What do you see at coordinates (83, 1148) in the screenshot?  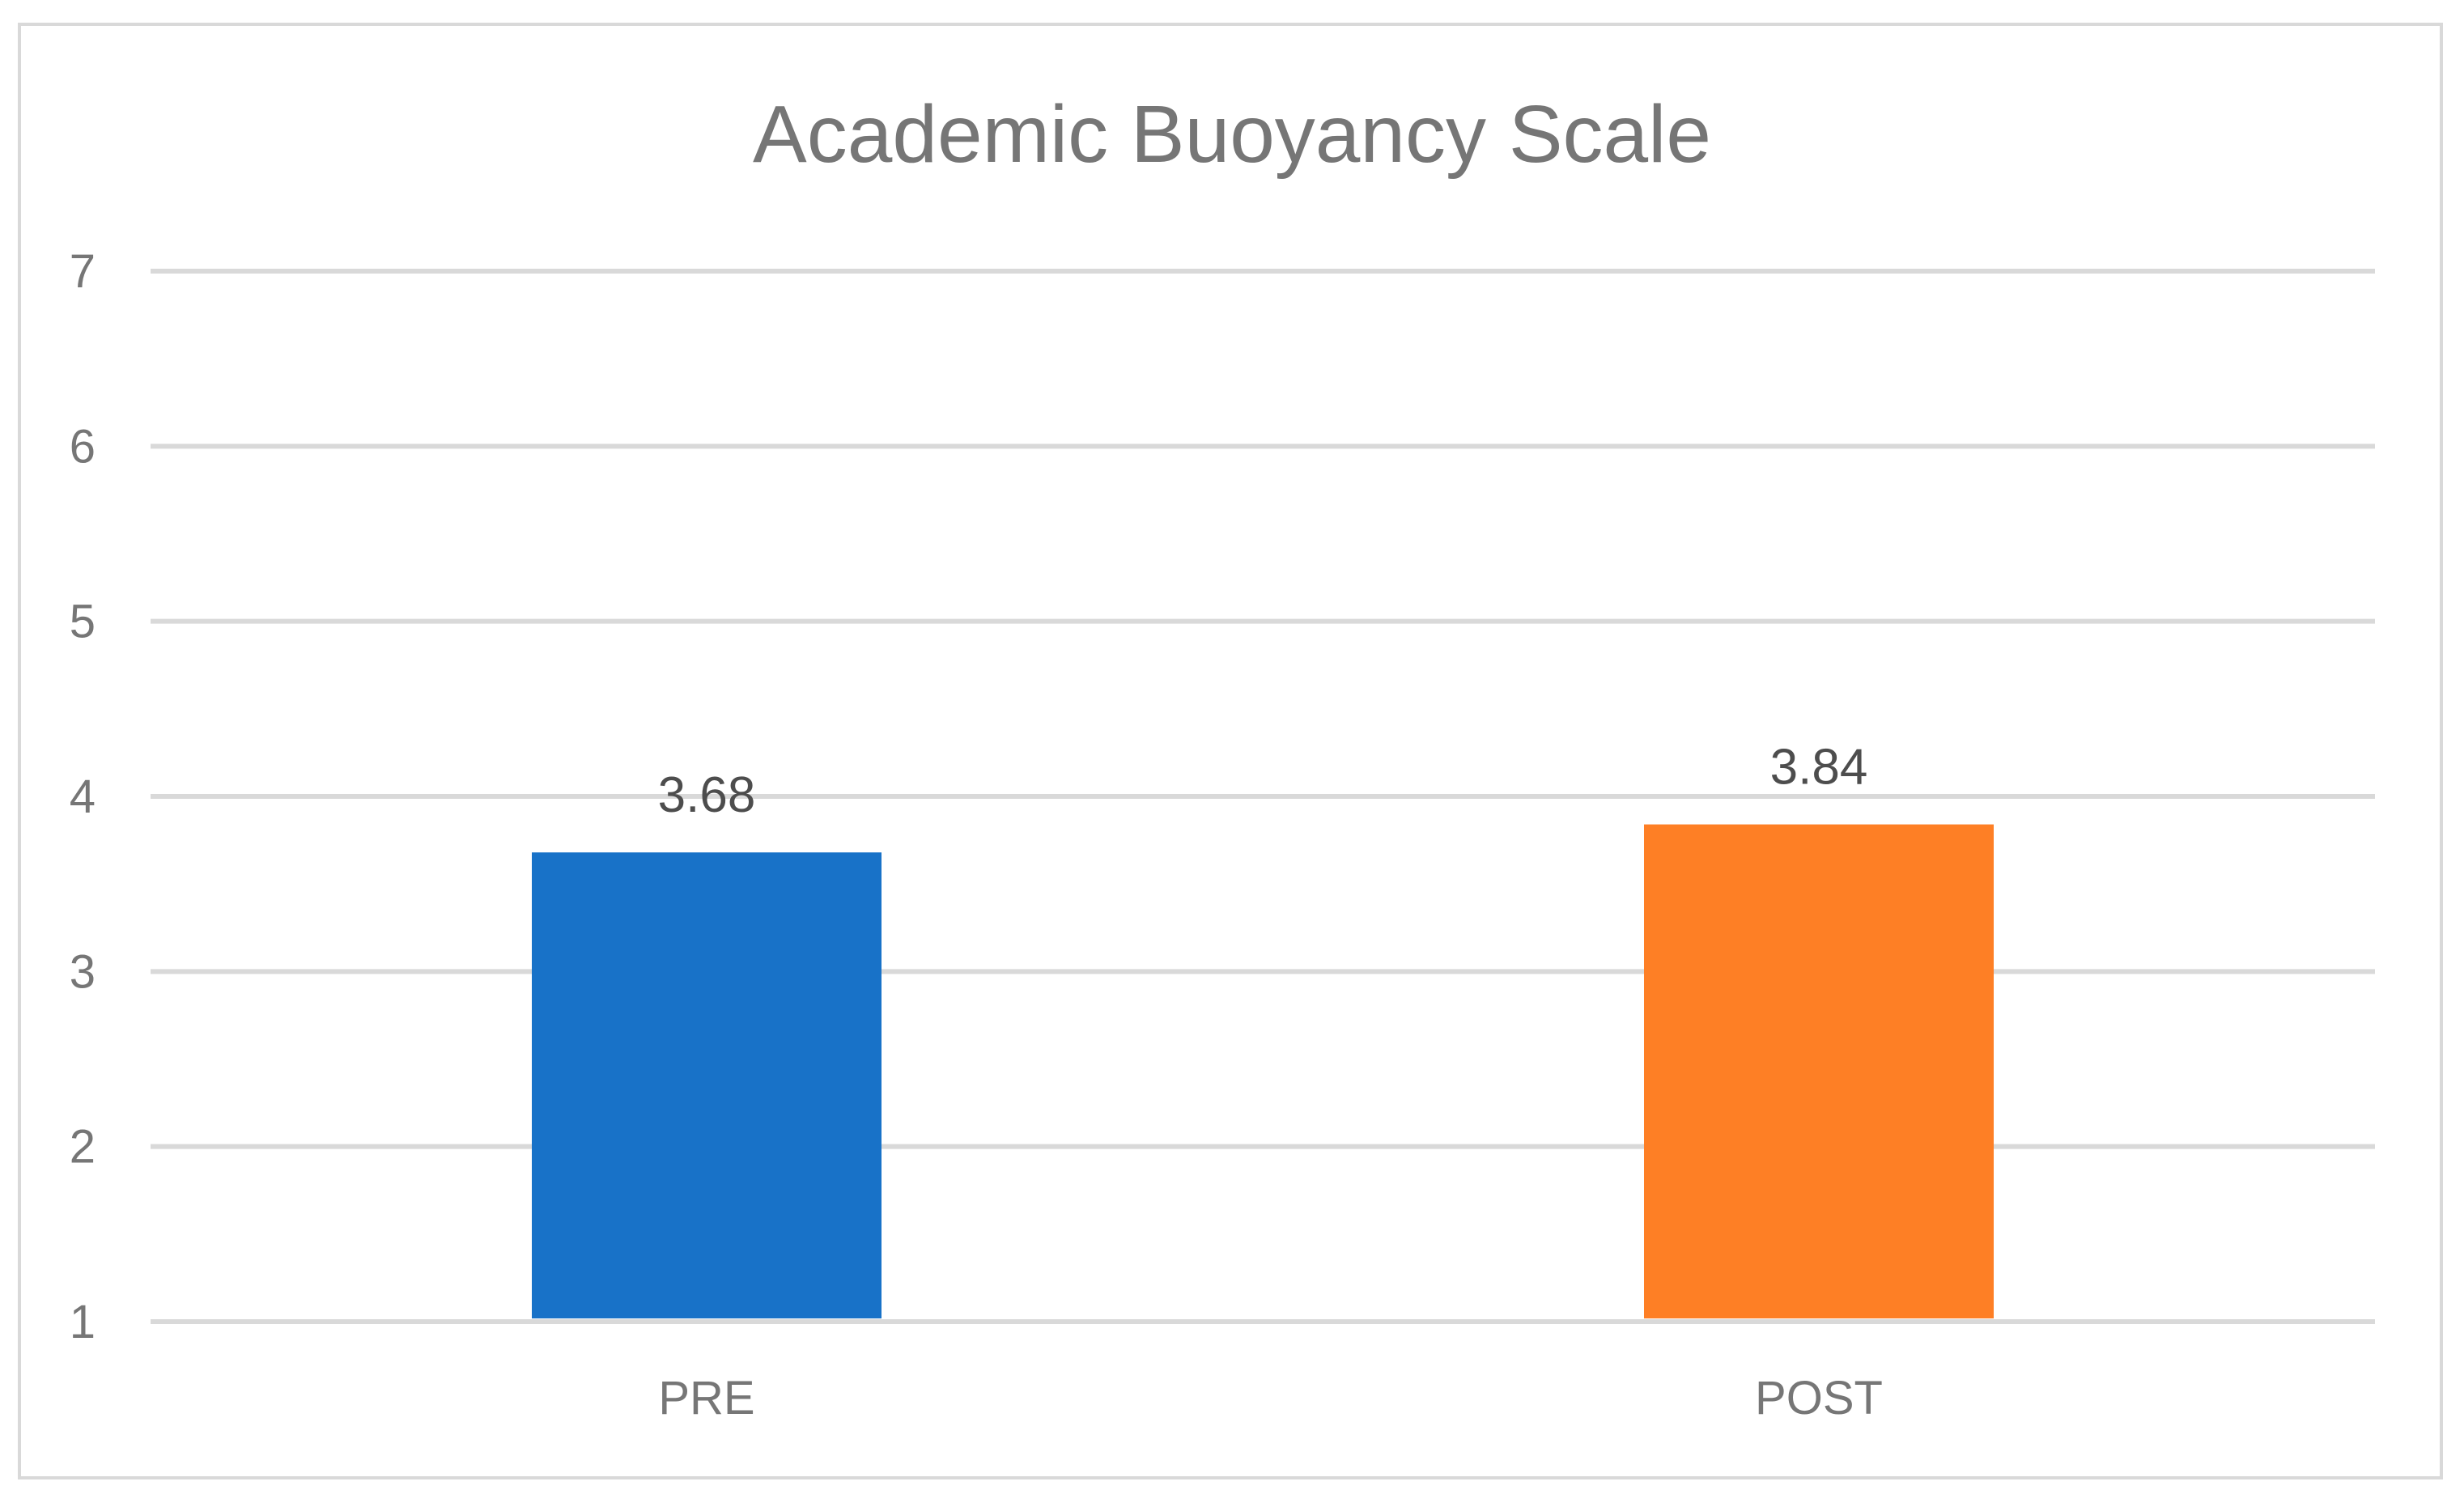 I see `y-tick-label: 2` at bounding box center [83, 1148].